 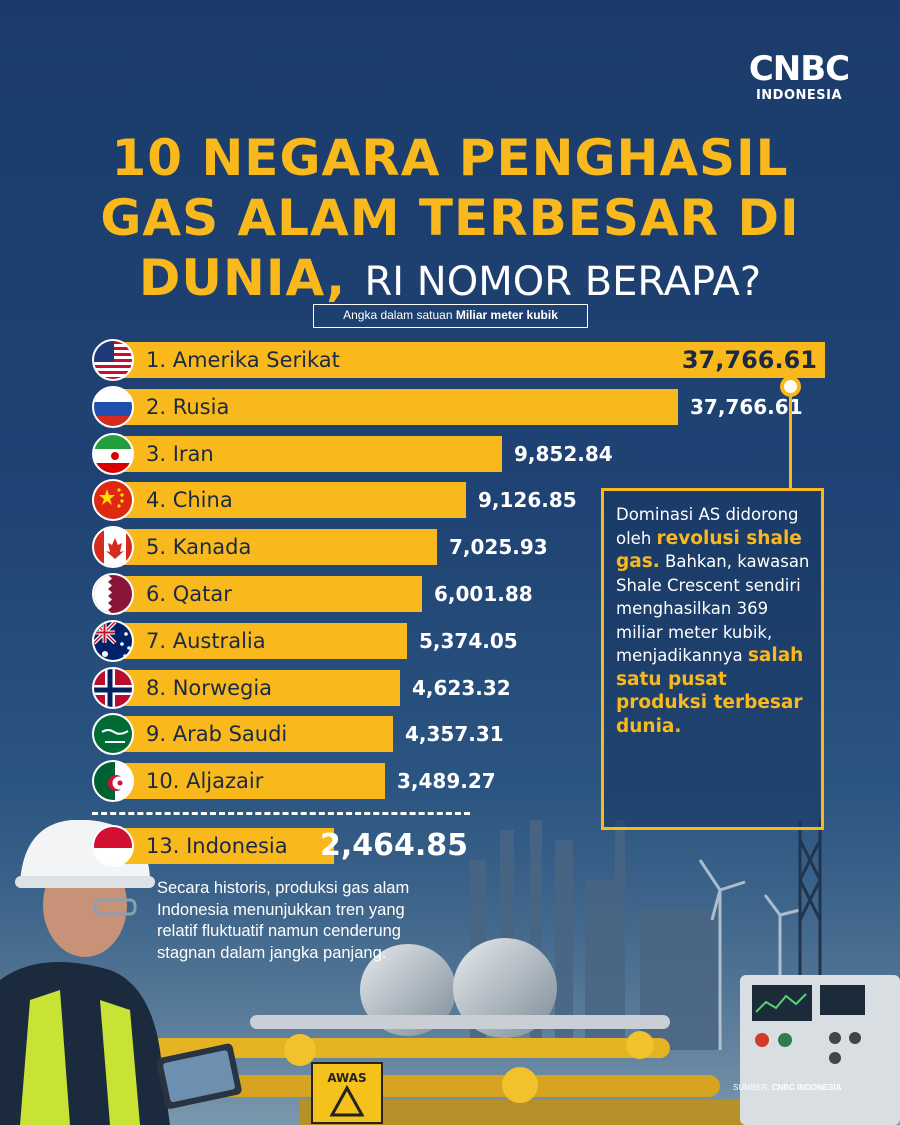 I want to click on title-line-3: DUNIA, RI NOMOR BERAPA?, so click(x=450, y=280).